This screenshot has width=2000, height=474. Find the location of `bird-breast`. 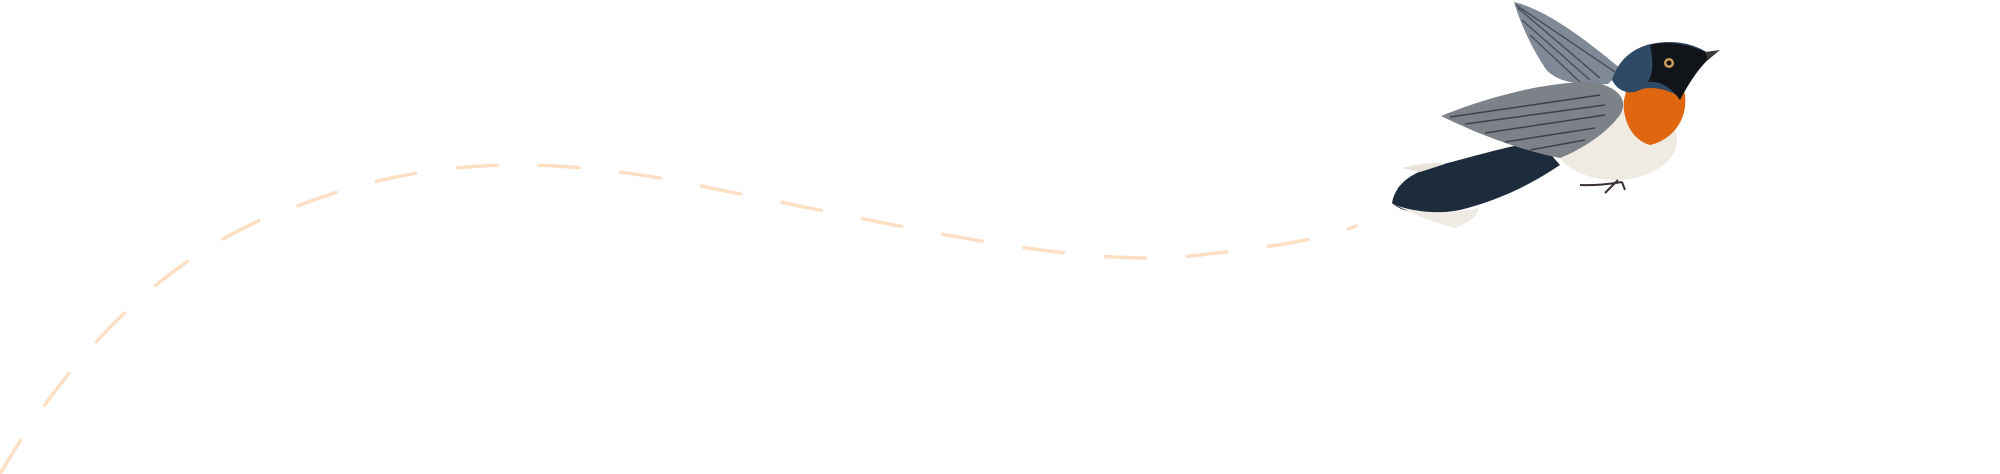

bird-breast is located at coordinates (1654, 109).